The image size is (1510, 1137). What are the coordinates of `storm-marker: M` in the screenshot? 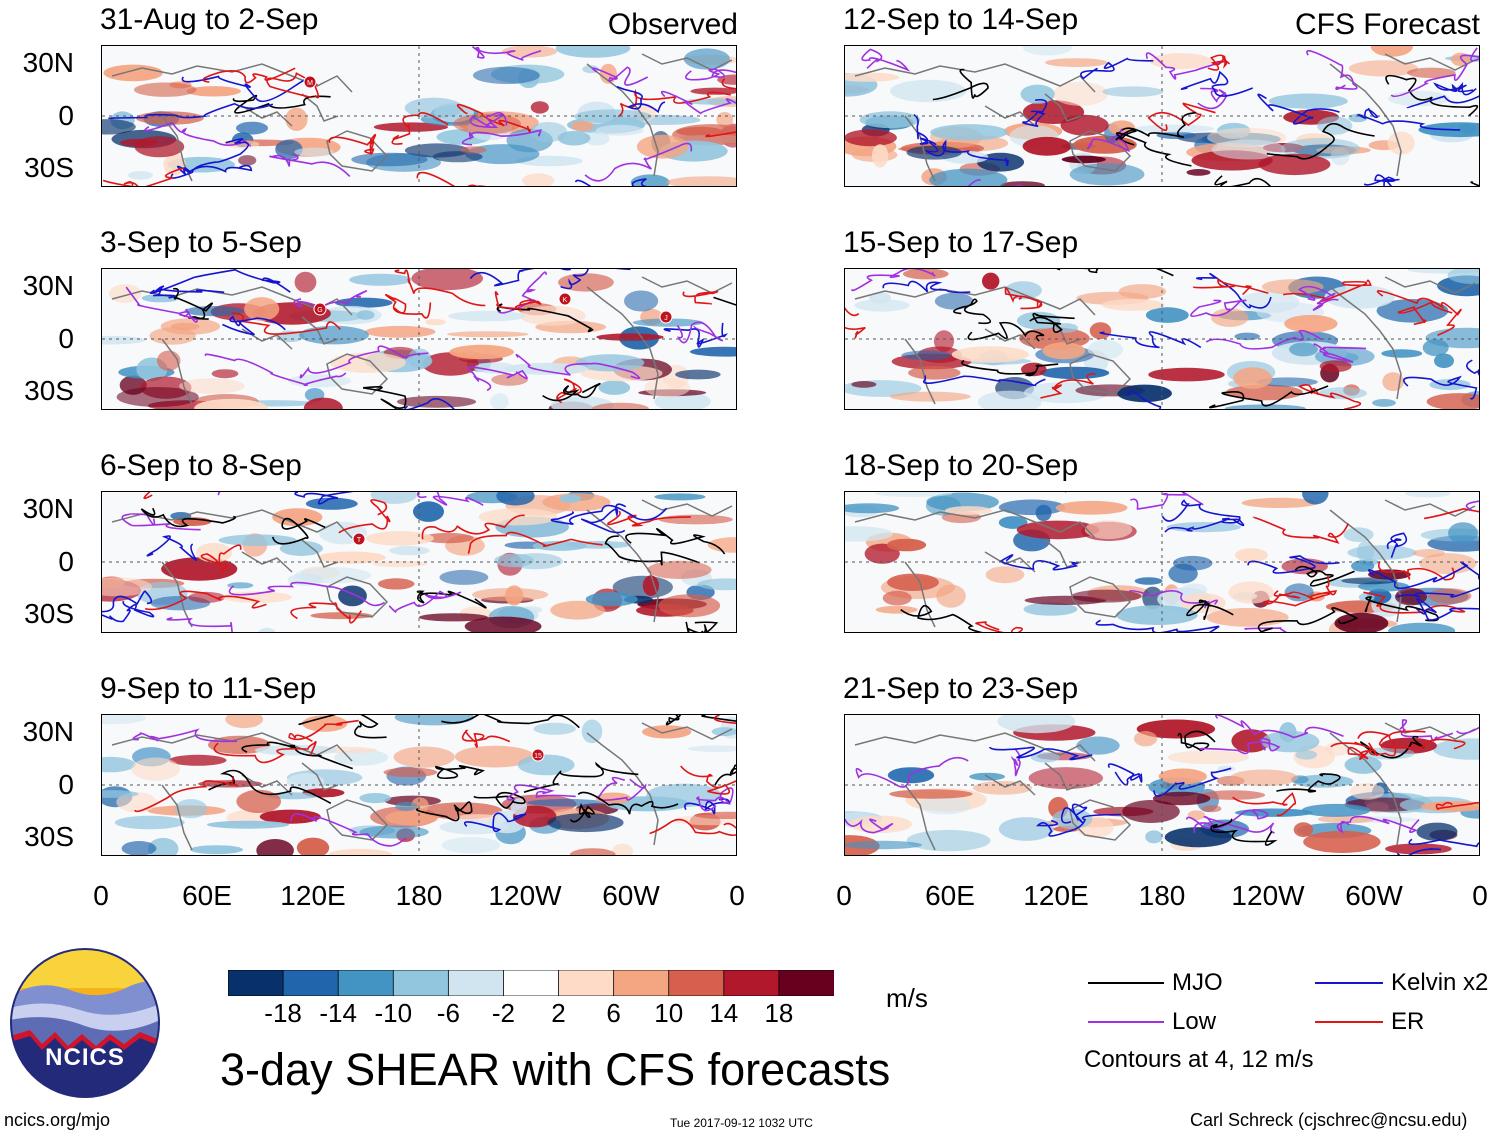 It's located at (310, 82).